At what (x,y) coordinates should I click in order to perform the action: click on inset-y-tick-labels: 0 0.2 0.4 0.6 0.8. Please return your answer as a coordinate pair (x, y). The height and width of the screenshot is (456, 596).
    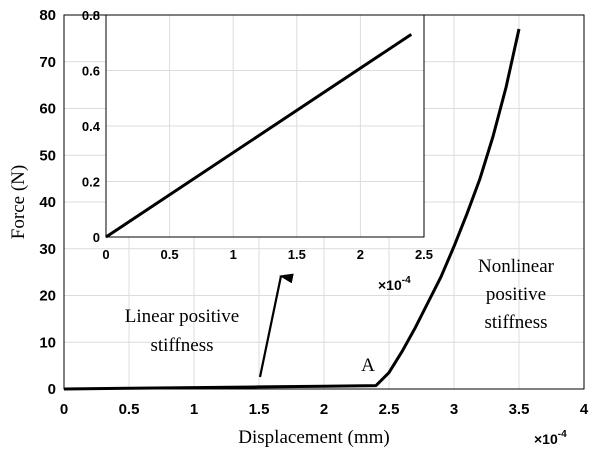
    Looking at the image, I should click on (91, 126).